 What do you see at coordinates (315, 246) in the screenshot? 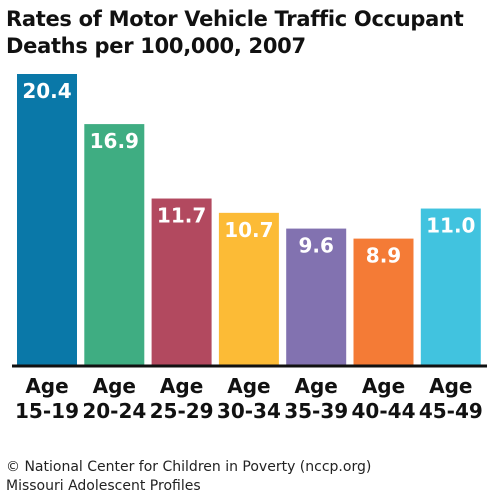
I see `bar-value-label: 9.6` at bounding box center [315, 246].